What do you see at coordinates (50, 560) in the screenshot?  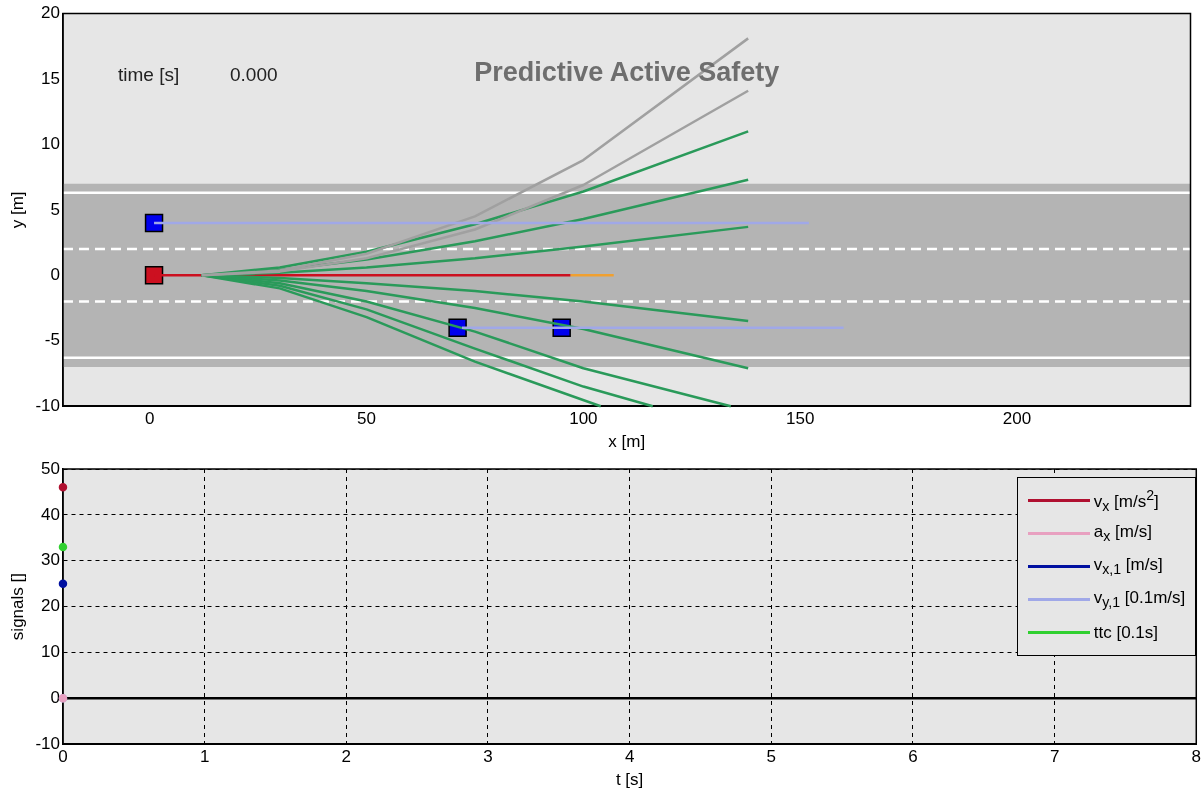 I see `y-tick-label: 30` at bounding box center [50, 560].